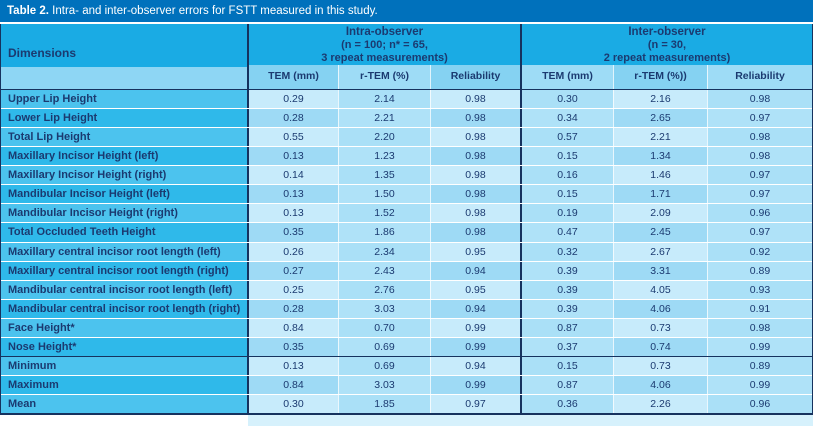  I want to click on inter-observer-measurements: 2 repeat measurements), so click(667, 58).